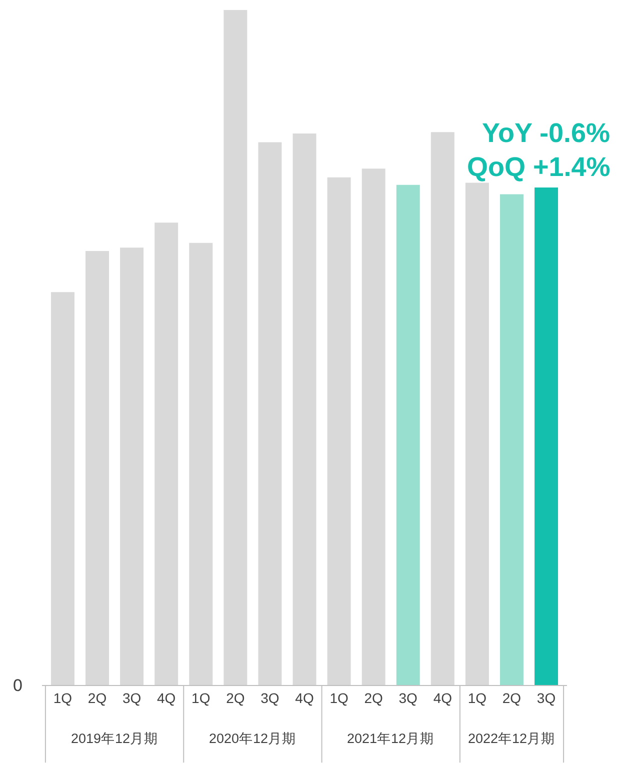 This screenshot has width=635, height=777. What do you see at coordinates (17, 685) in the screenshot?
I see `text: 0` at bounding box center [17, 685].